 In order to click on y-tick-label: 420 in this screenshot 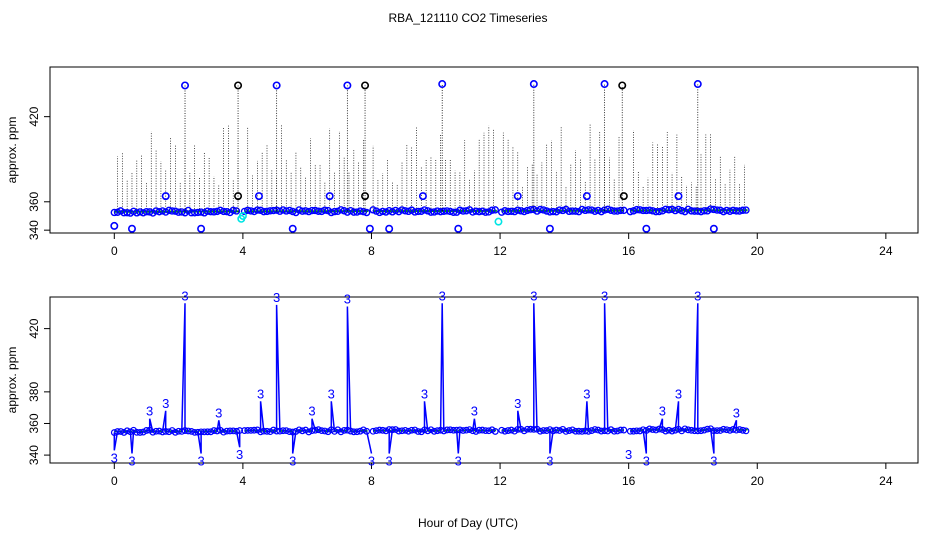, I will do `click(34, 328)`.